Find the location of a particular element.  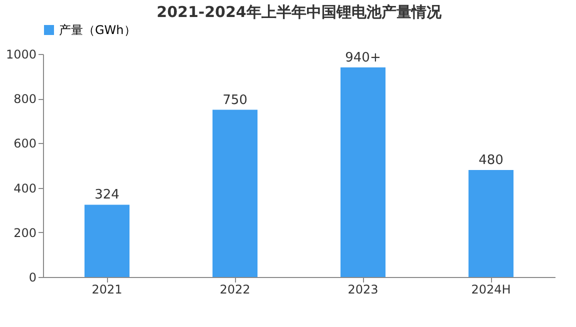

data-label: 324 is located at coordinates (107, 195).